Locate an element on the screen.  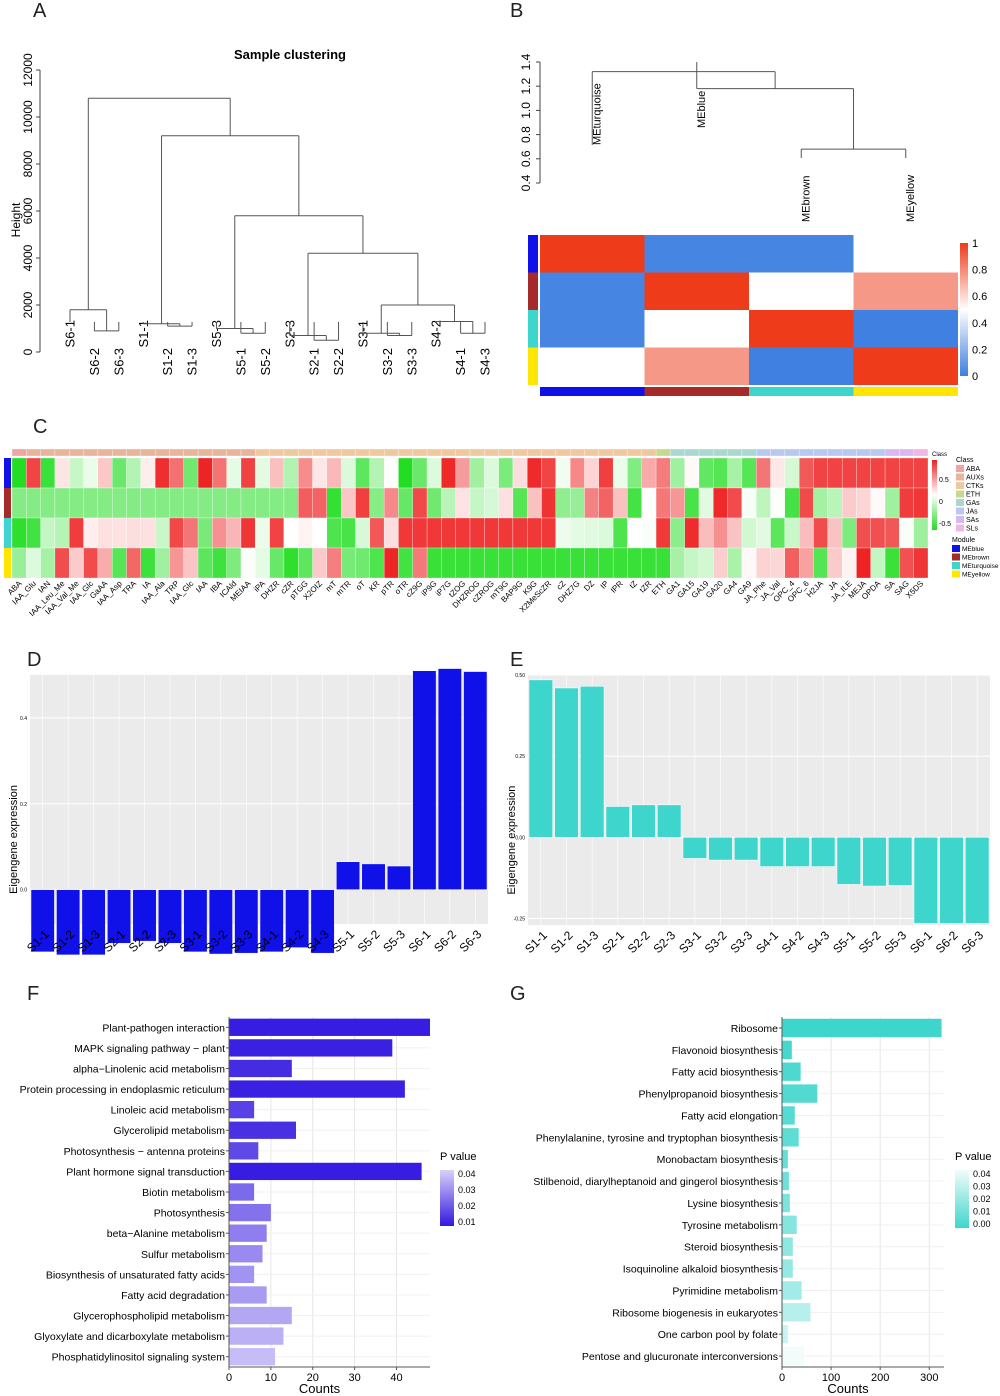
c-column-label: TRA is located at coordinates (129, 588).